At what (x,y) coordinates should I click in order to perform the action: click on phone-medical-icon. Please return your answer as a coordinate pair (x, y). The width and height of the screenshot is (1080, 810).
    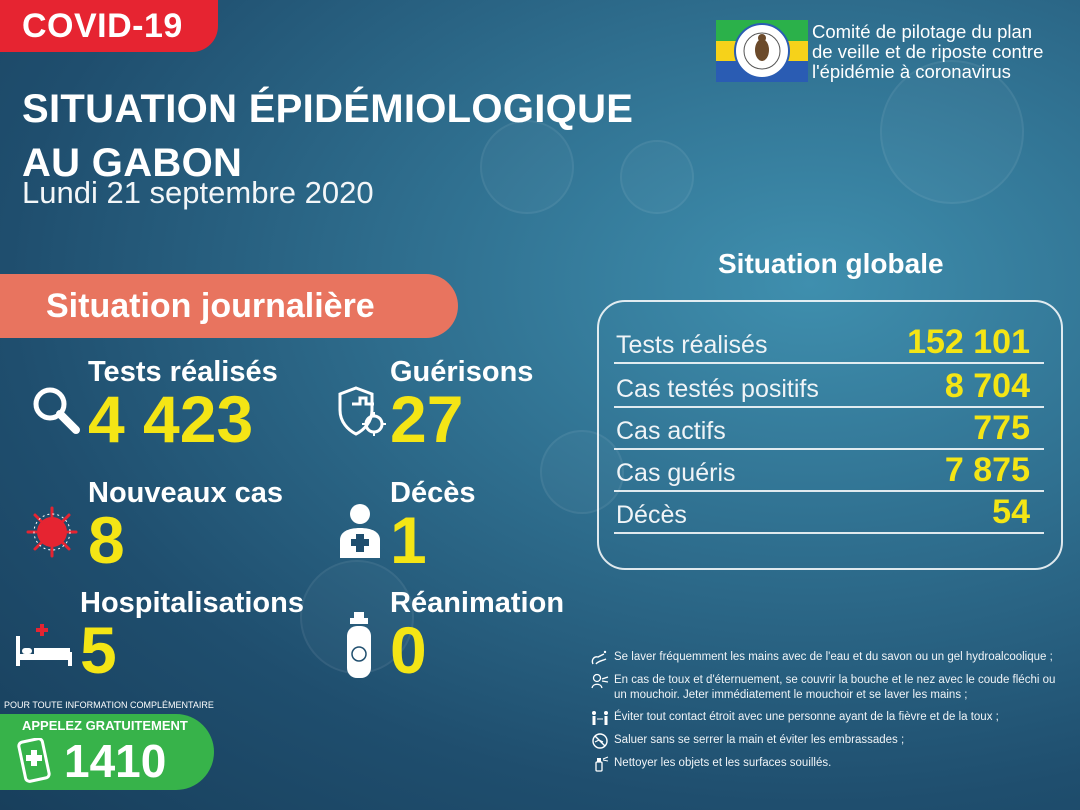
    Looking at the image, I should click on (34, 760).